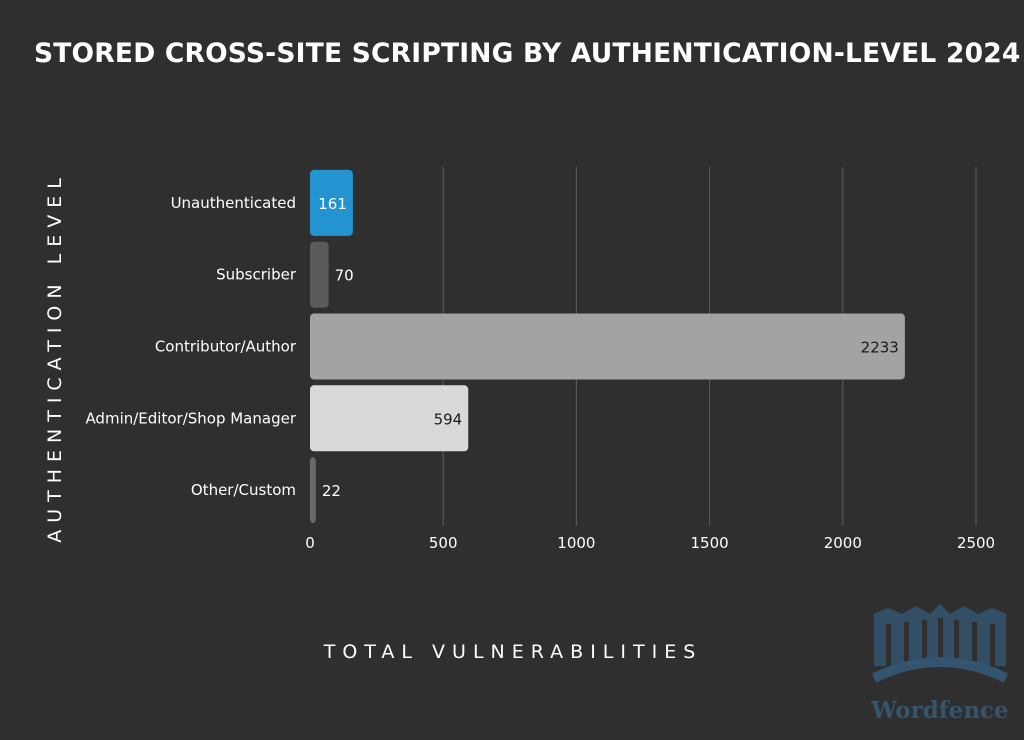 The width and height of the screenshot is (1024, 740). Describe the element at coordinates (443, 543) in the screenshot. I see `x-tick-label: 500` at that location.